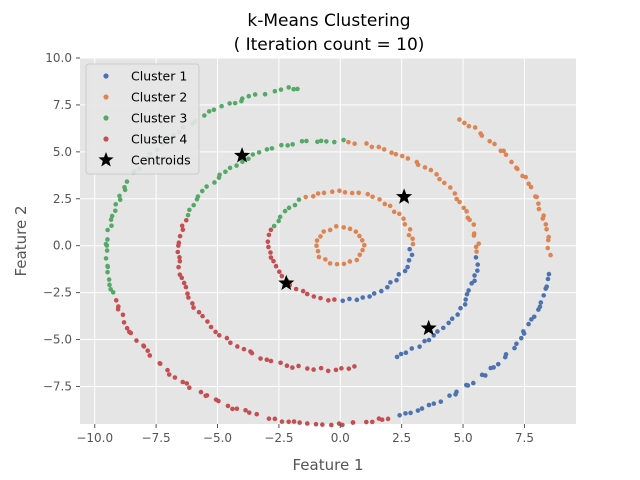  Describe the element at coordinates (58, 58) in the screenshot. I see `y-tick-label: 10.0` at that location.